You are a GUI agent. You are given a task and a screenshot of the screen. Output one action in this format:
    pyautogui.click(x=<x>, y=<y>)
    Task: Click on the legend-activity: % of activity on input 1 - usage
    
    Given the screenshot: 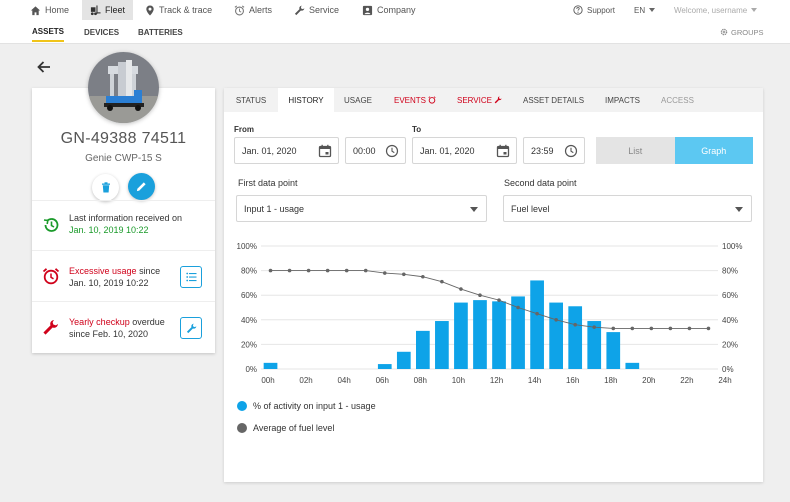 What is the action you would take?
    pyautogui.click(x=306, y=406)
    